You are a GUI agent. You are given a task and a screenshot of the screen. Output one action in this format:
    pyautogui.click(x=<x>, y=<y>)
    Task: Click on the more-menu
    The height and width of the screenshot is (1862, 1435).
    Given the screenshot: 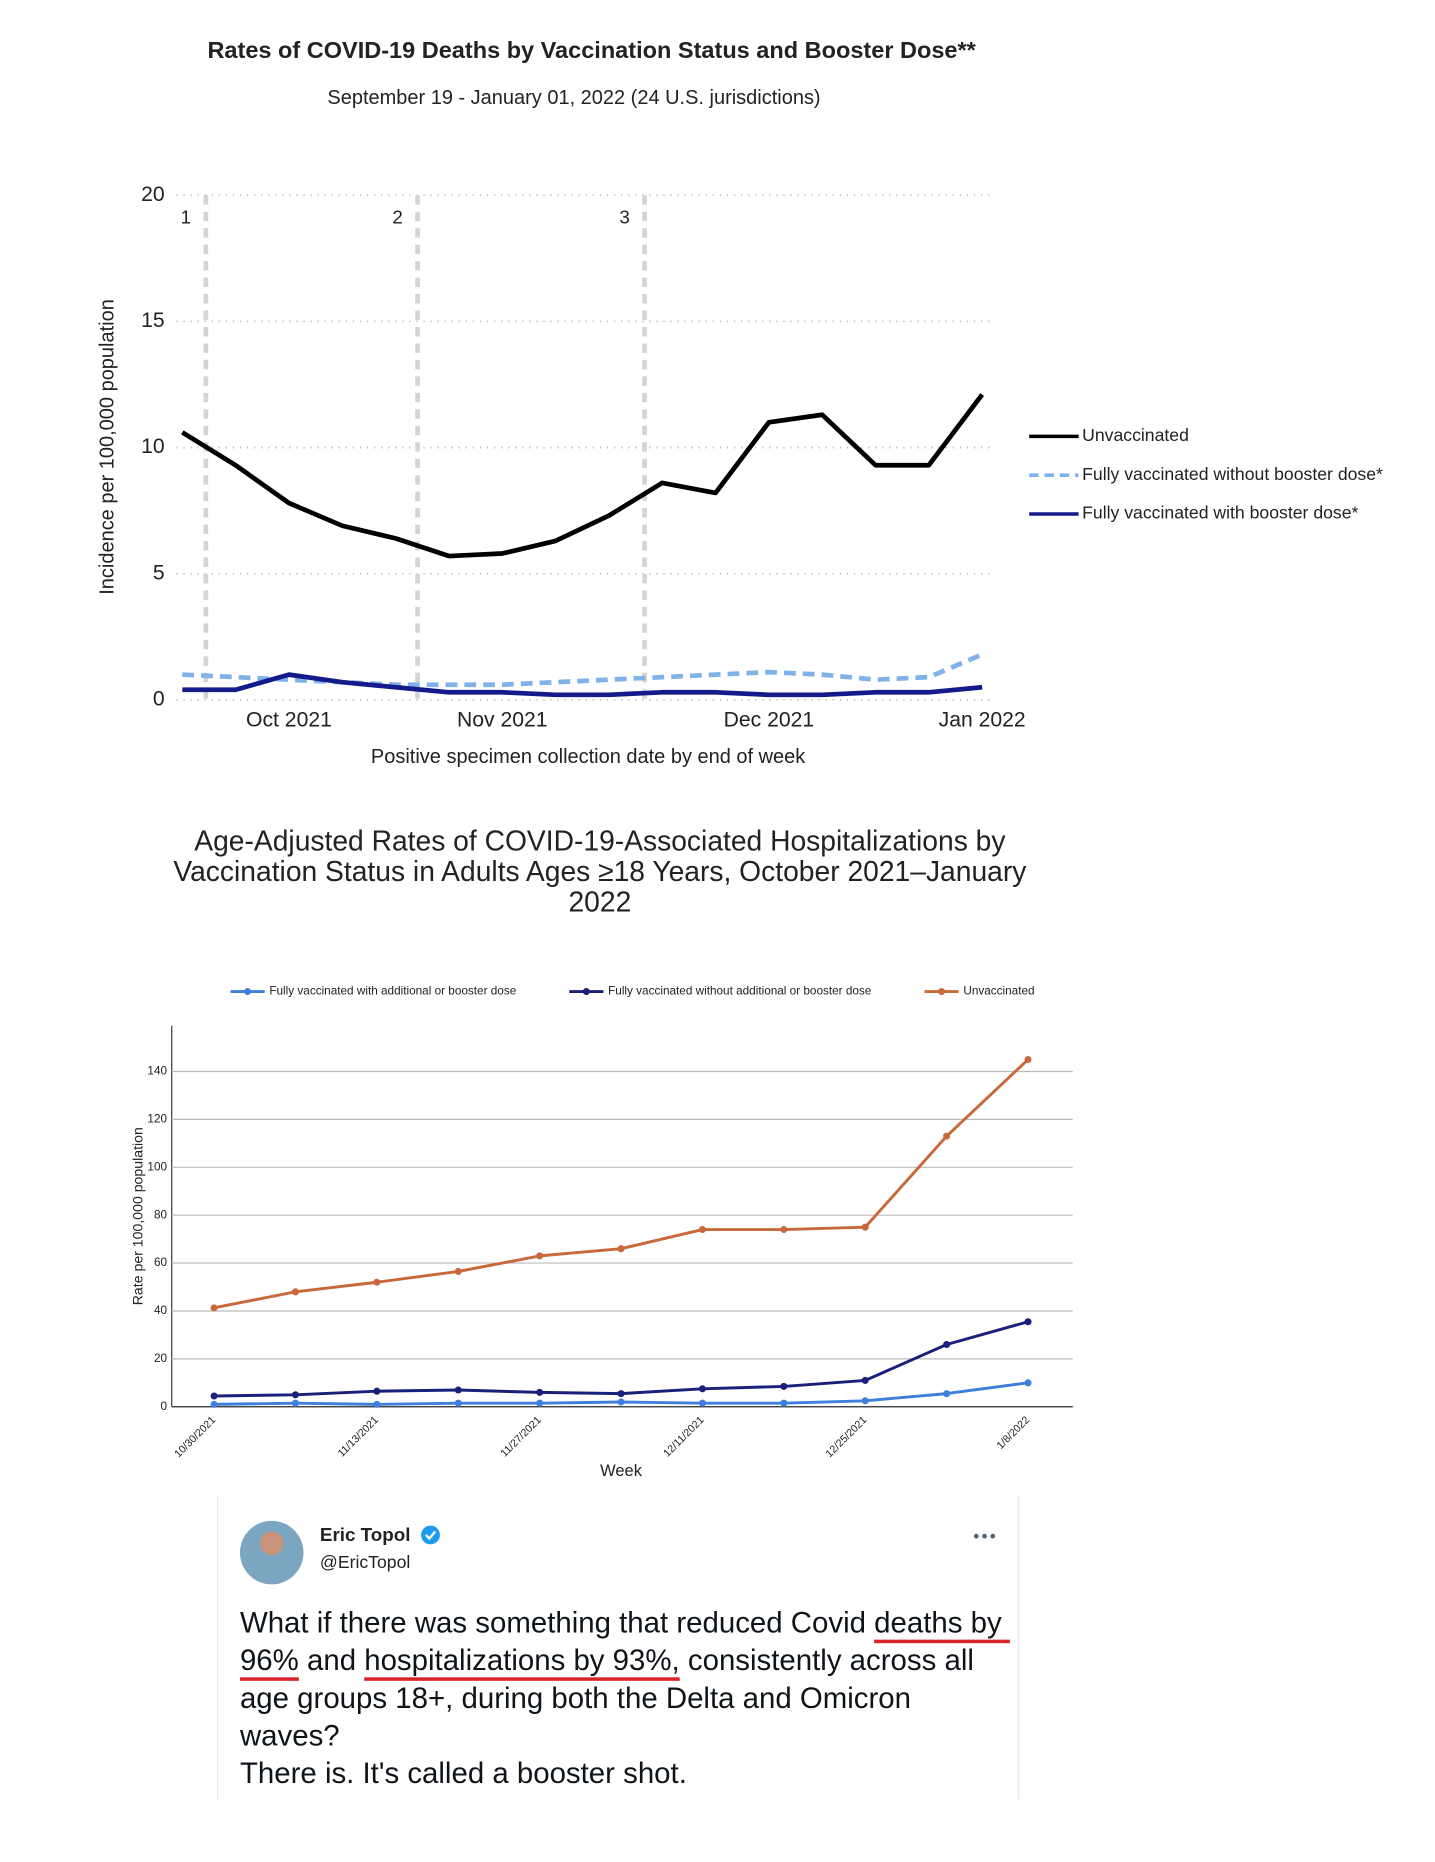 What is the action you would take?
    pyautogui.click(x=984, y=1536)
    